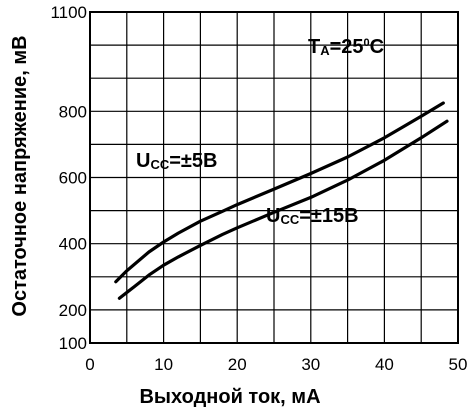 This screenshot has width=476, height=411. Describe the element at coordinates (458, 364) in the screenshot. I see `x-tick-label-50: 50` at that location.